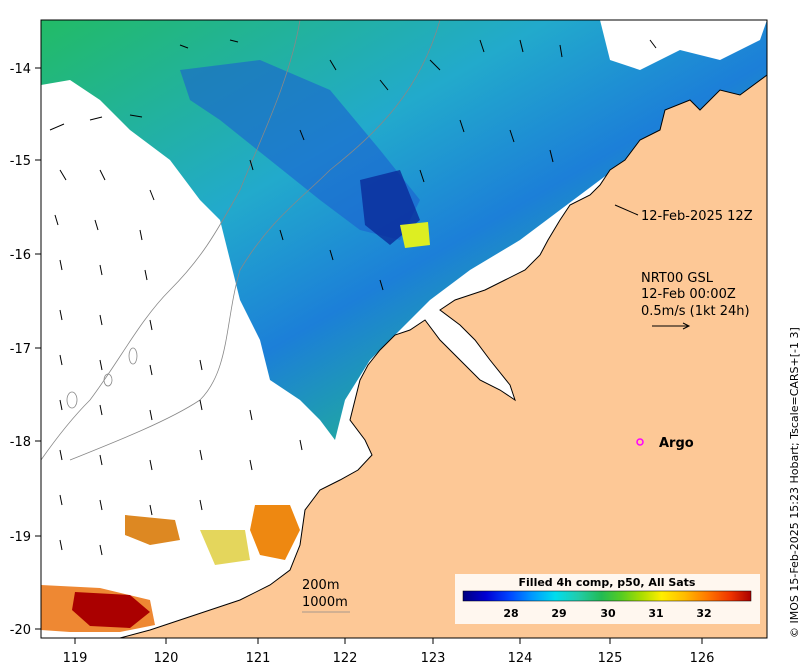 The image size is (810, 672). What do you see at coordinates (20, 442) in the screenshot?
I see `y-tick-label: -18` at bounding box center [20, 442].